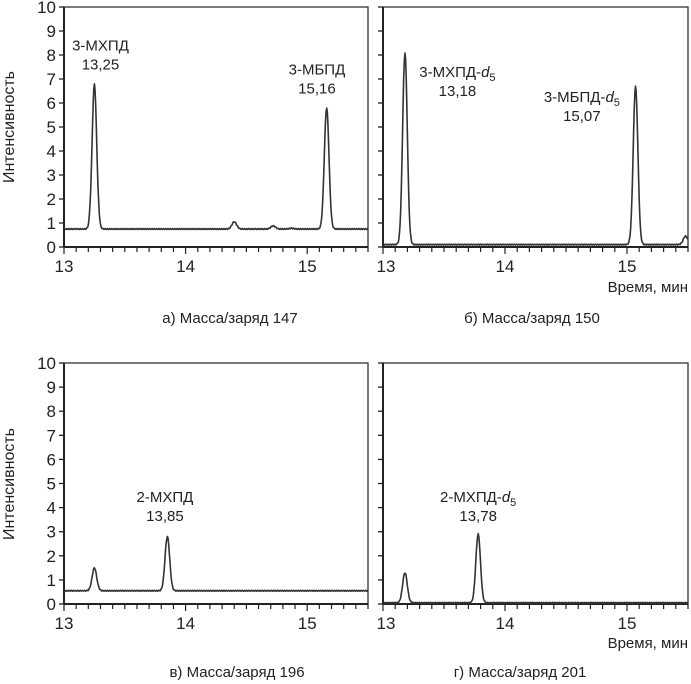 This screenshot has width=691, height=684. Describe the element at coordinates (520, 672) in the screenshot. I see `panel-caption: г) Масса/заряд 201` at that location.